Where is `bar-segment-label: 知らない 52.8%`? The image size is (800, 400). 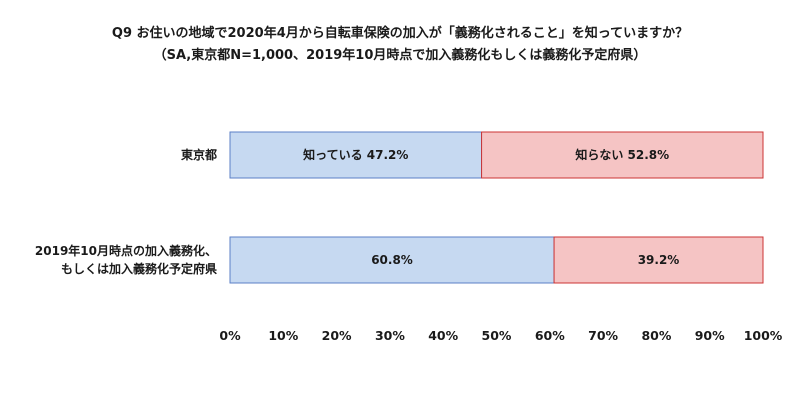 bar-segment-label: 知らない 52.8% is located at coordinates (621, 154).